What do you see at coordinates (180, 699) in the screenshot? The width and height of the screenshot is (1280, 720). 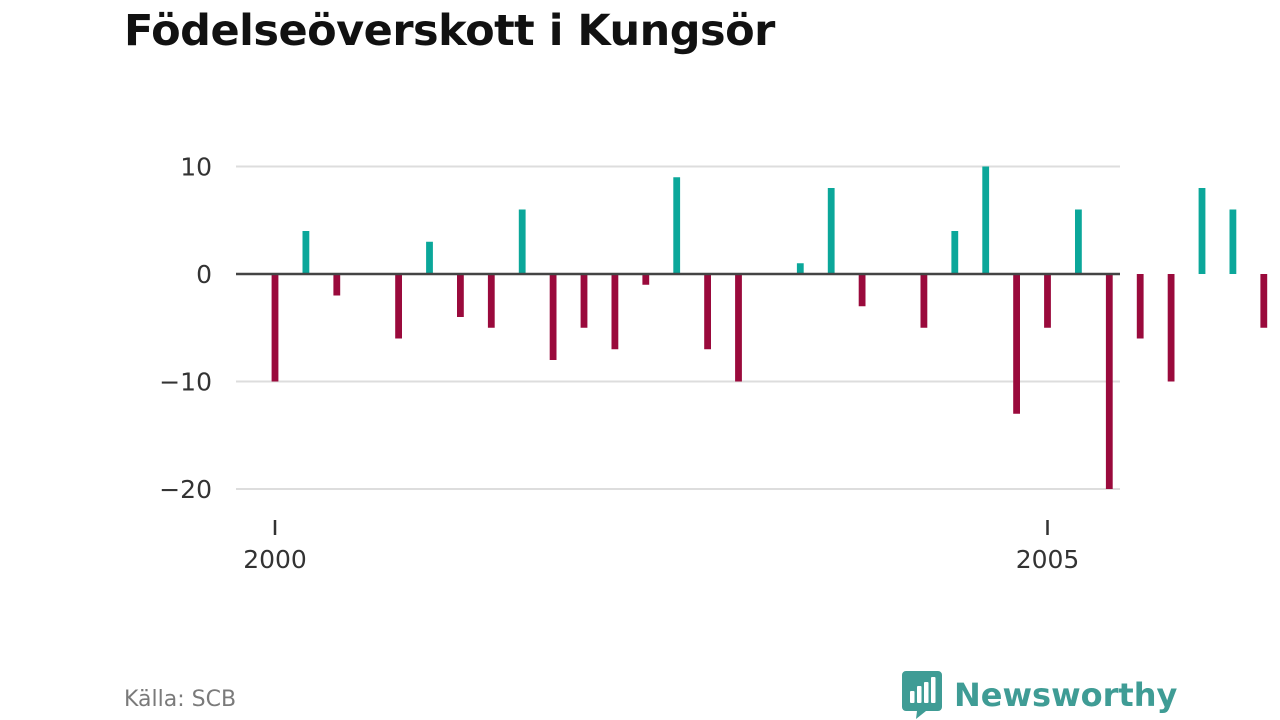 I see `source-note: Källa: SCB` at bounding box center [180, 699].